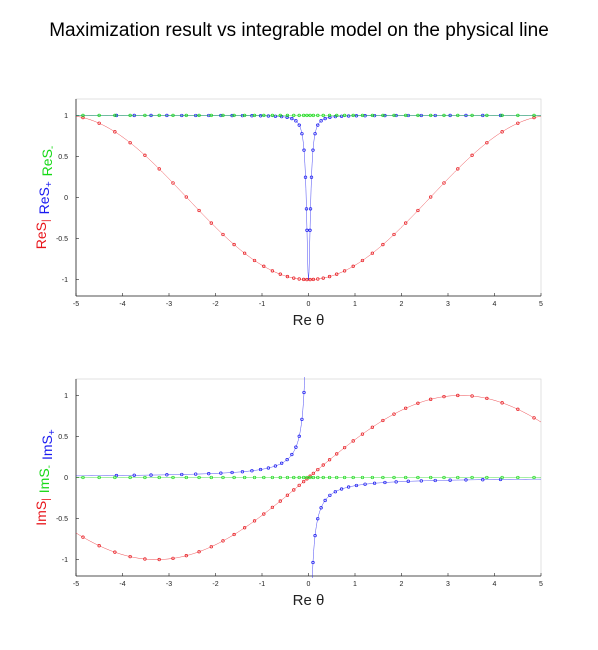 Image resolution: width=598 pixels, height=650 pixels. I want to click on y-label-subscript: |, so click(46, 499).